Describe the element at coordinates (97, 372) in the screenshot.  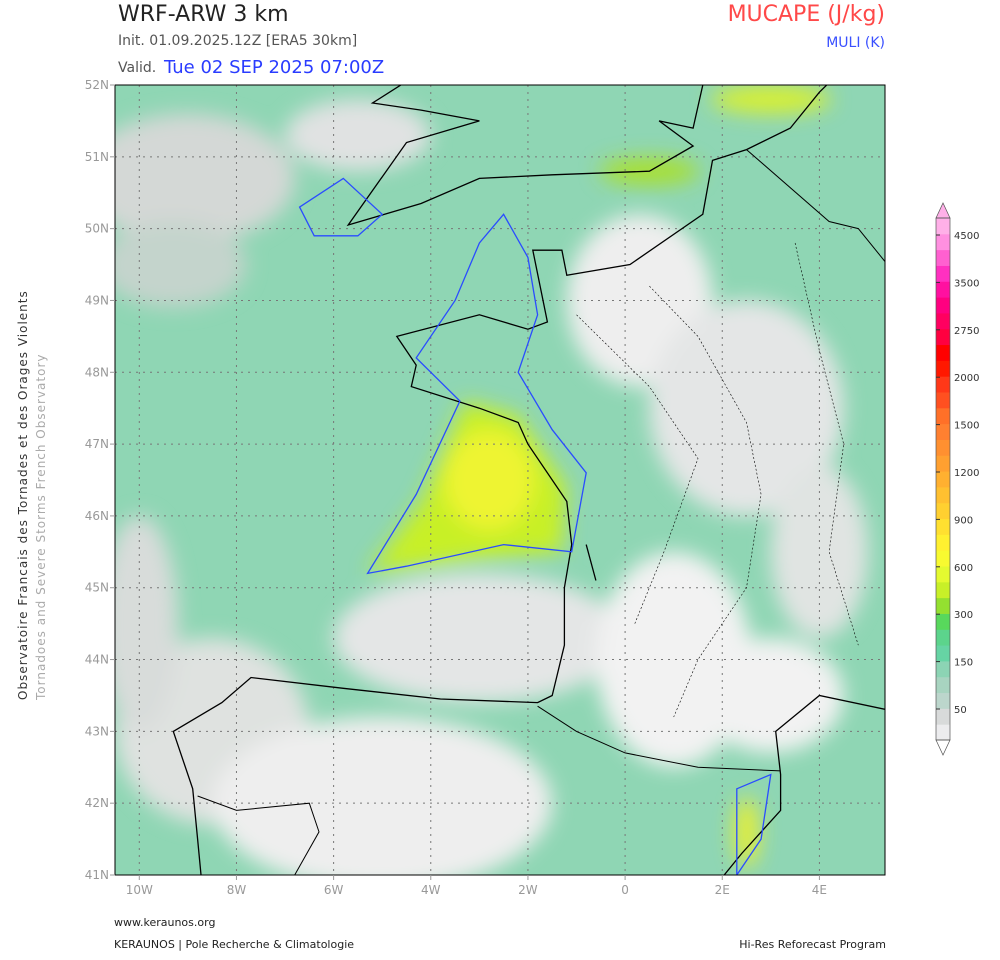
I see `lat-tick-label: 48N` at that location.